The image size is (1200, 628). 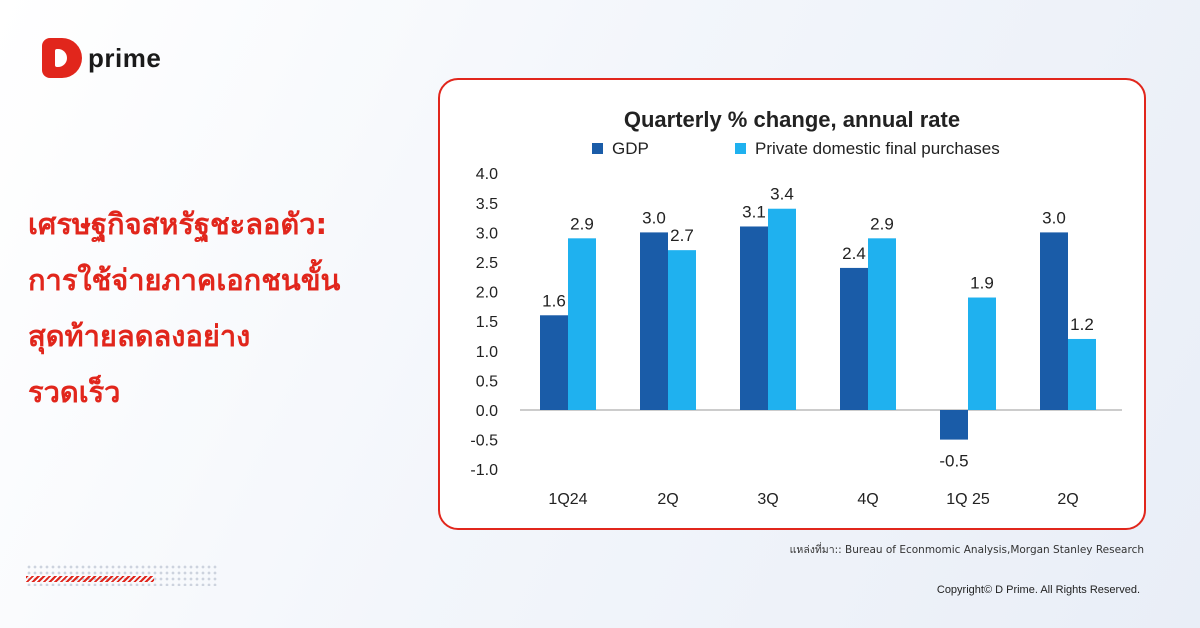 What do you see at coordinates (484, 470) in the screenshot?
I see `y-tick-label: -1.0` at bounding box center [484, 470].